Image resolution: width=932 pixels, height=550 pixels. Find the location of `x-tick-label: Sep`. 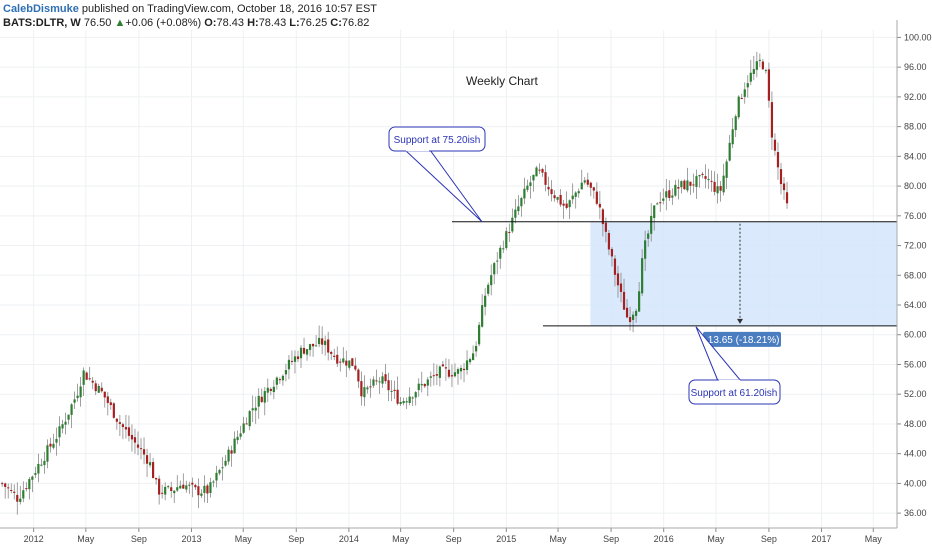

x-tick-label: Sep is located at coordinates (769, 539).